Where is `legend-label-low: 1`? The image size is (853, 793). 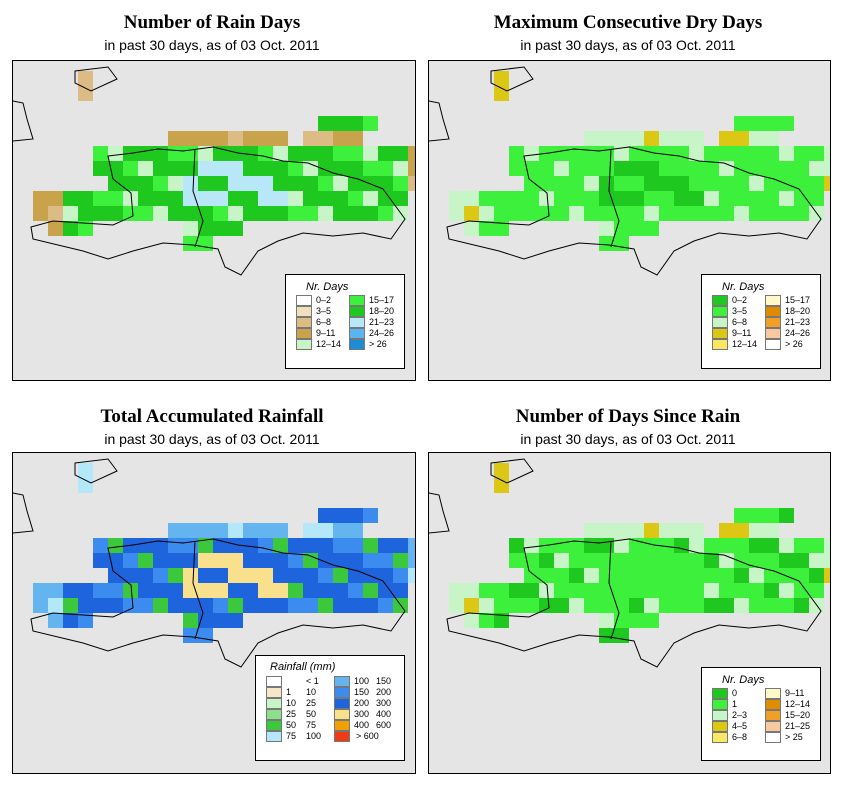 legend-label-low: 1 is located at coordinates (289, 692).